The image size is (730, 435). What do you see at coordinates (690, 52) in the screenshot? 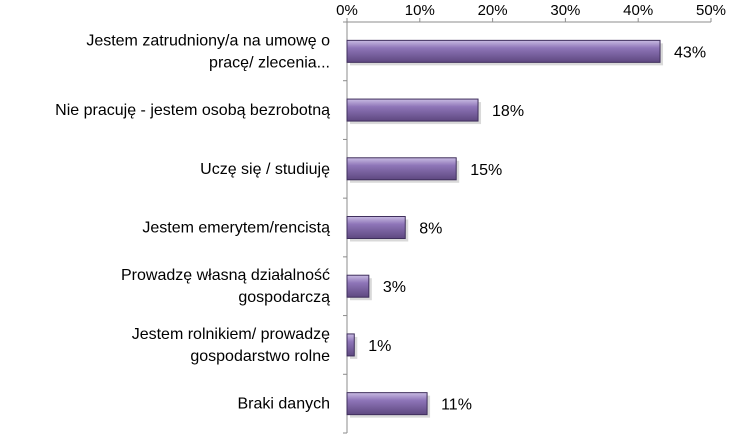
I see `data-label: 43%` at bounding box center [690, 52].